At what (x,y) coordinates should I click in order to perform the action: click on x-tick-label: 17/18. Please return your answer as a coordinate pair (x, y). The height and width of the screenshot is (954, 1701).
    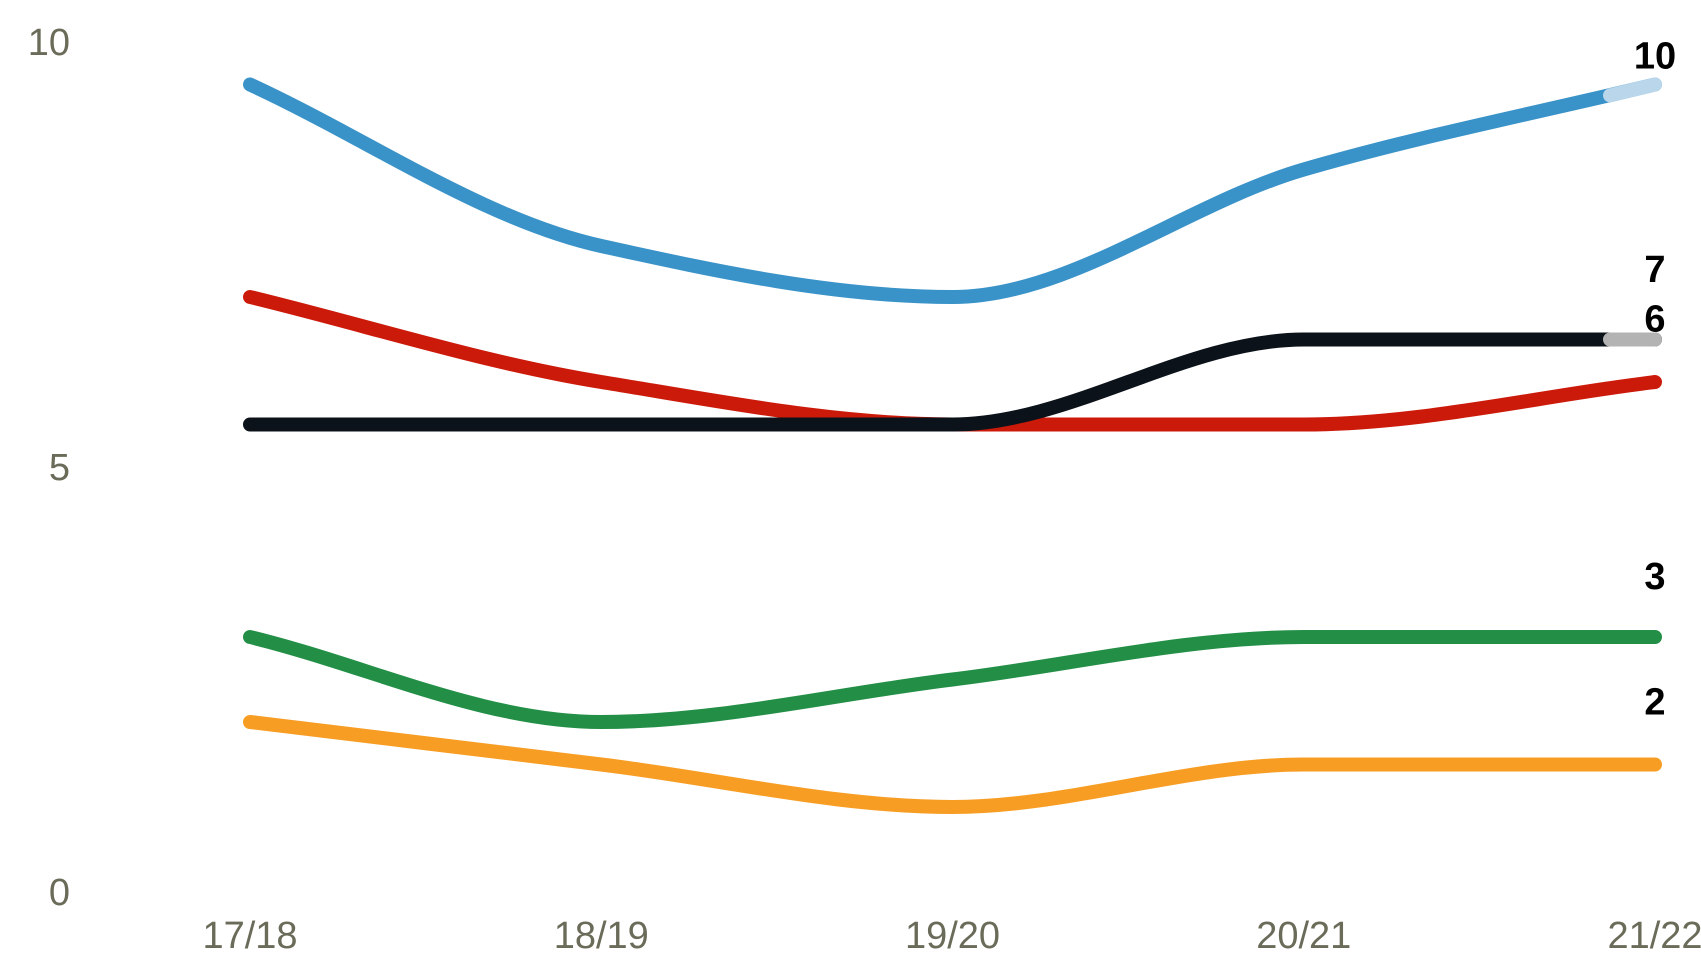
    Looking at the image, I should click on (249, 934).